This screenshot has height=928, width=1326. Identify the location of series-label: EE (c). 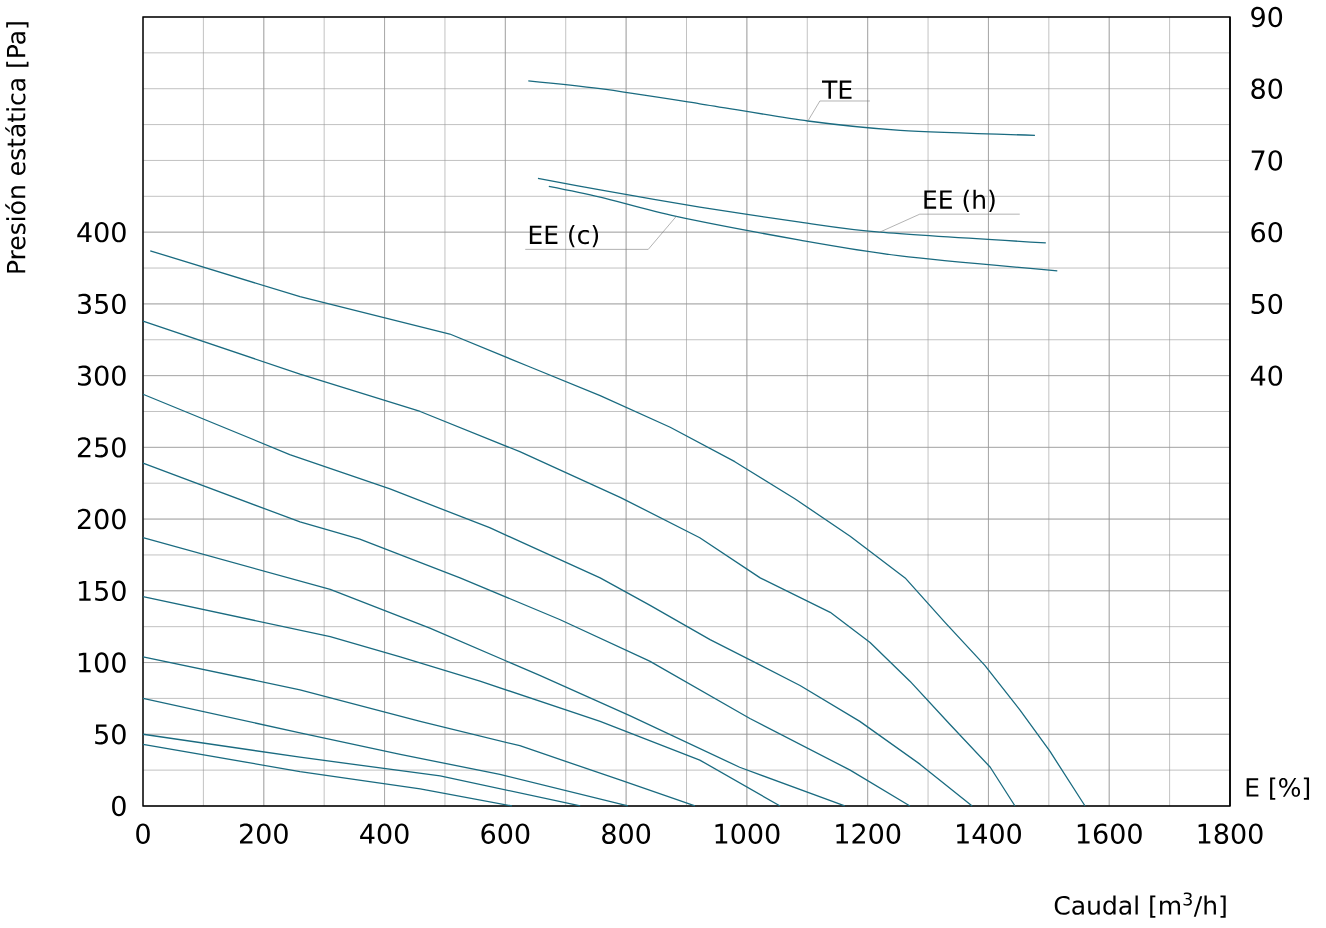
(564, 236).